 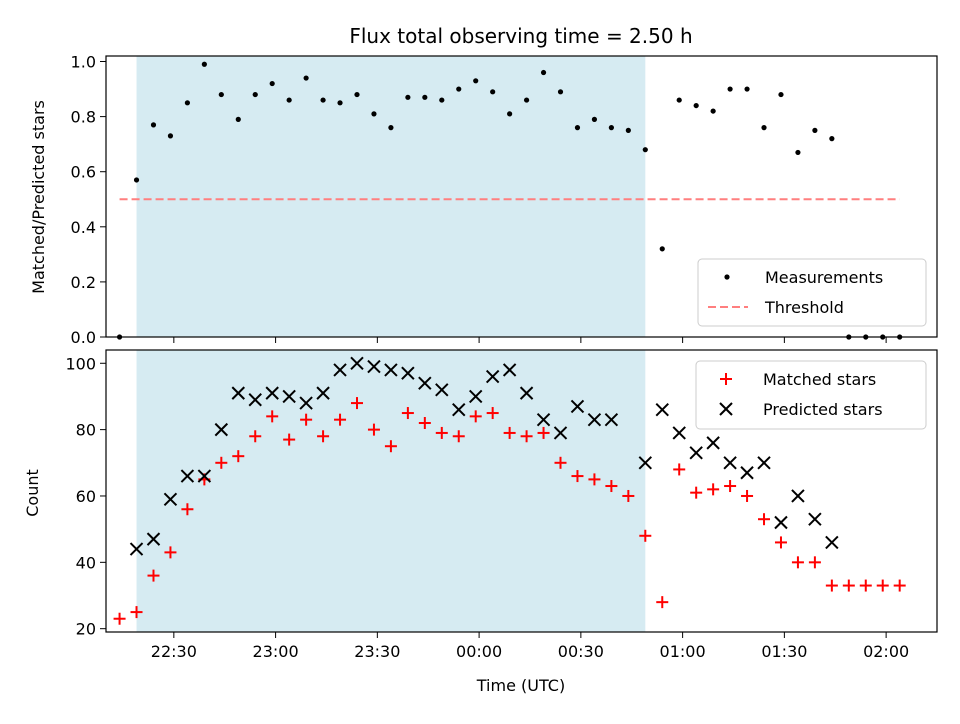 I want to click on x-tick-label: 00:00, so click(x=479, y=651).